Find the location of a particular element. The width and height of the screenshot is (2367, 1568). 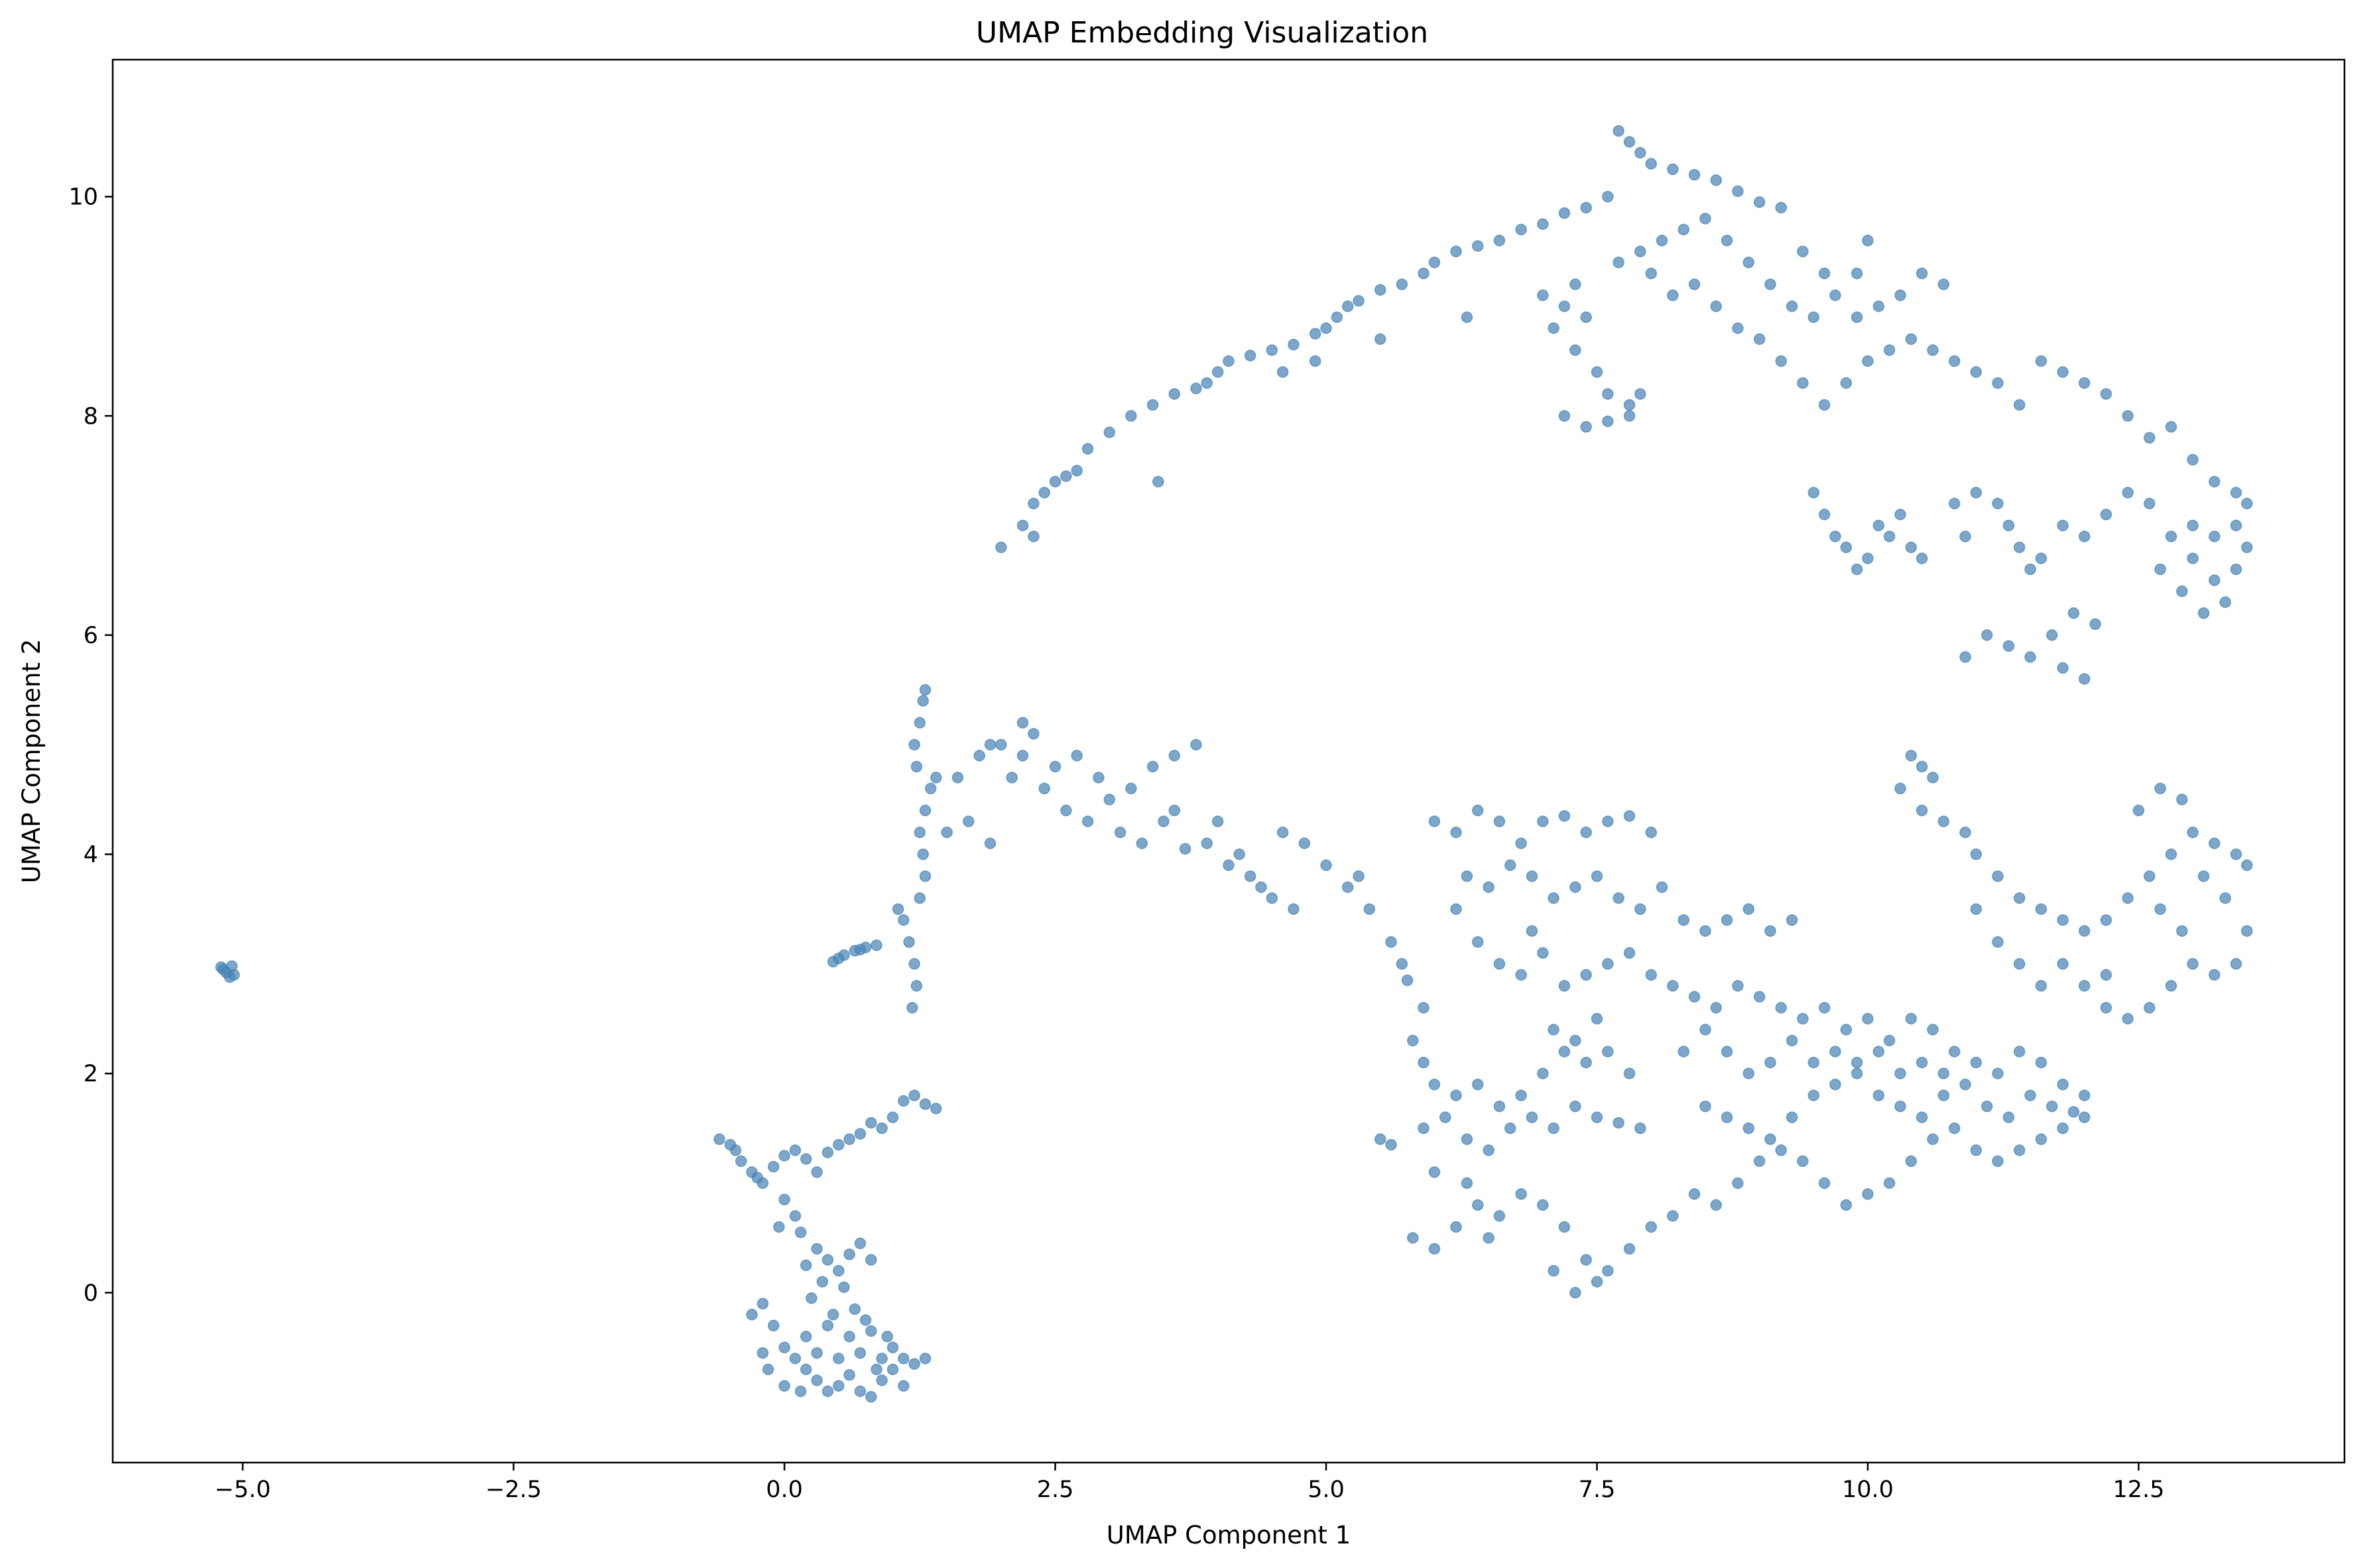

x-tick-label: −2.5 is located at coordinates (513, 1490).